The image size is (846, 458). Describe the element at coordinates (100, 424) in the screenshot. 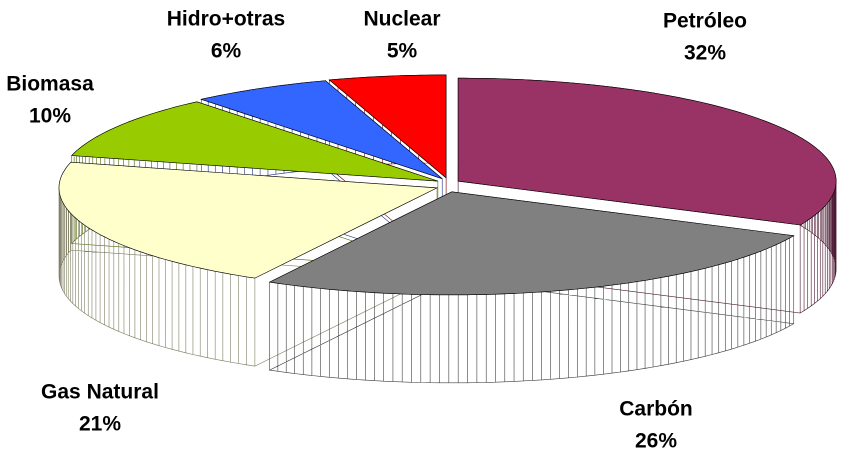

I see `slice-value-label: 21%` at that location.